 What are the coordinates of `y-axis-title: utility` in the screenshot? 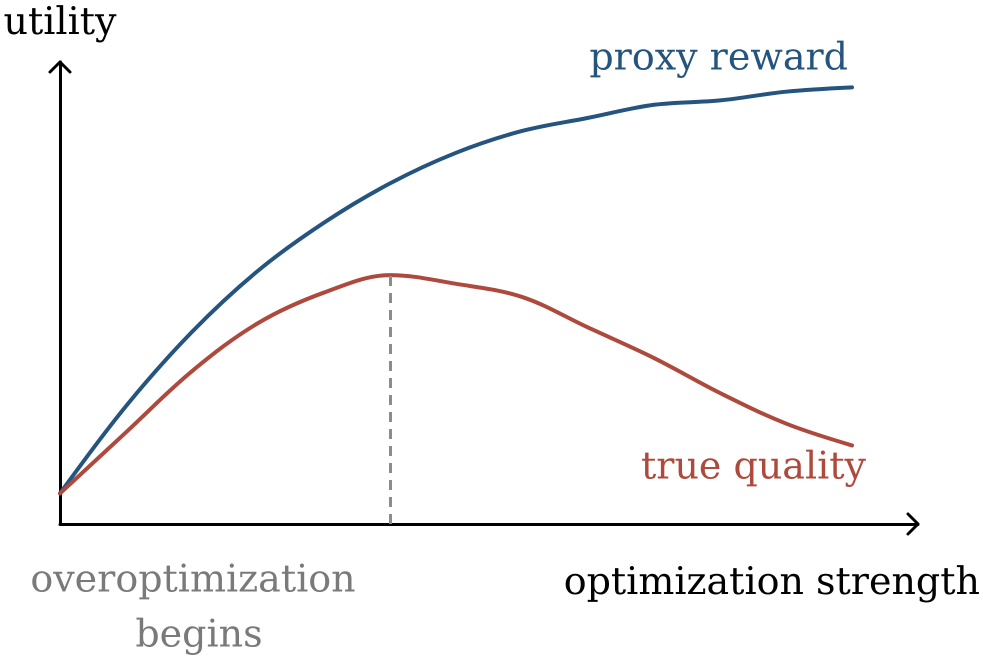 It's located at (60, 21).